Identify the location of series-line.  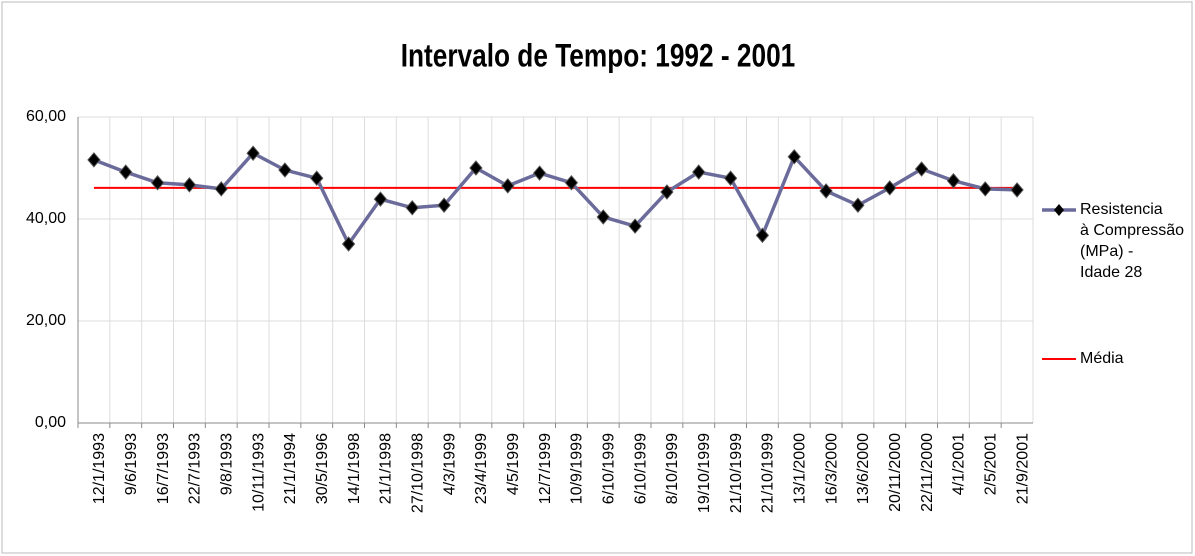
(555, 199).